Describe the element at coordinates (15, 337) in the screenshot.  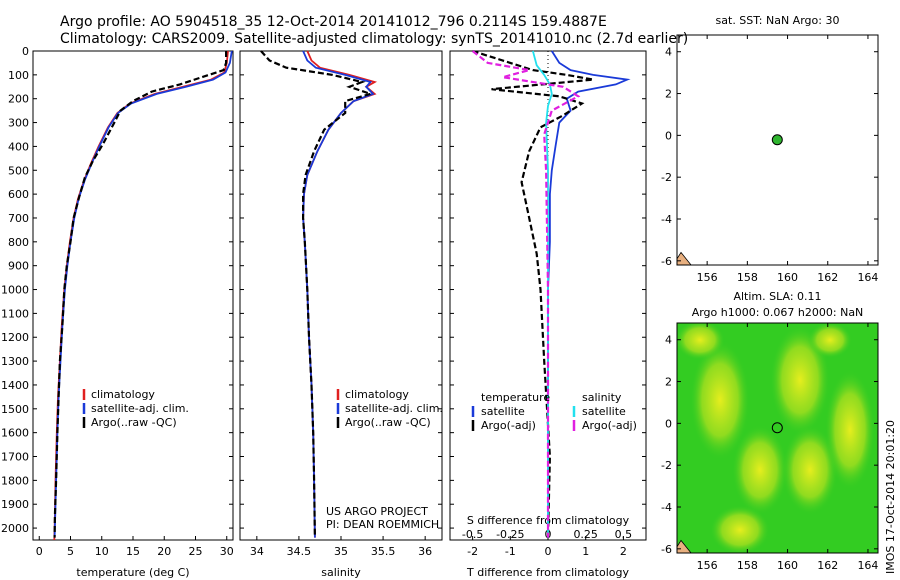
I see `y-tick-label: 1200` at that location.